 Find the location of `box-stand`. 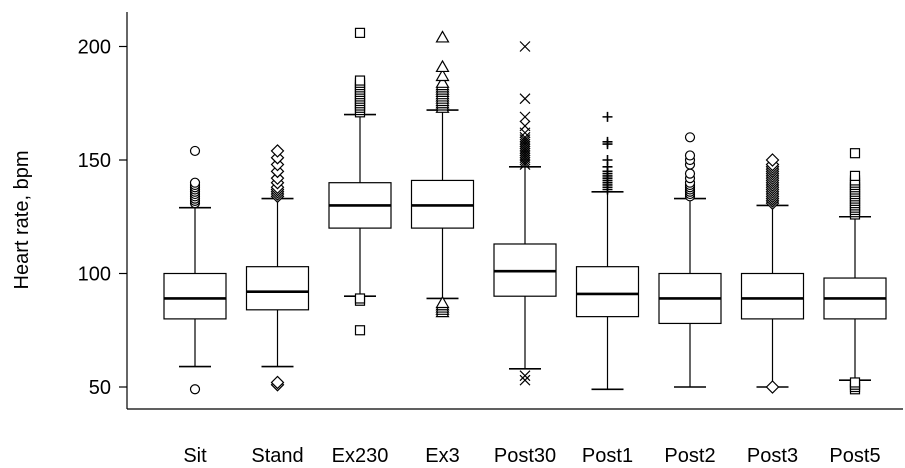

box-stand is located at coordinates (277, 268).